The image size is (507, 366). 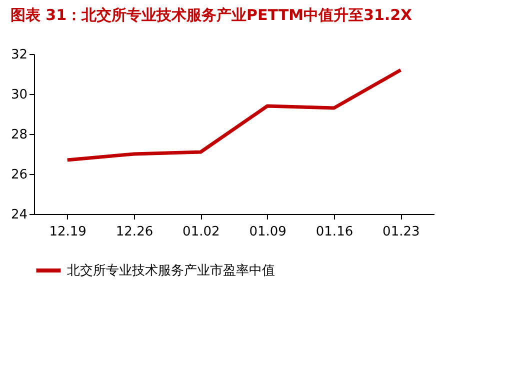 What do you see at coordinates (19, 175) in the screenshot?
I see `y-tick-label: 26` at bounding box center [19, 175].